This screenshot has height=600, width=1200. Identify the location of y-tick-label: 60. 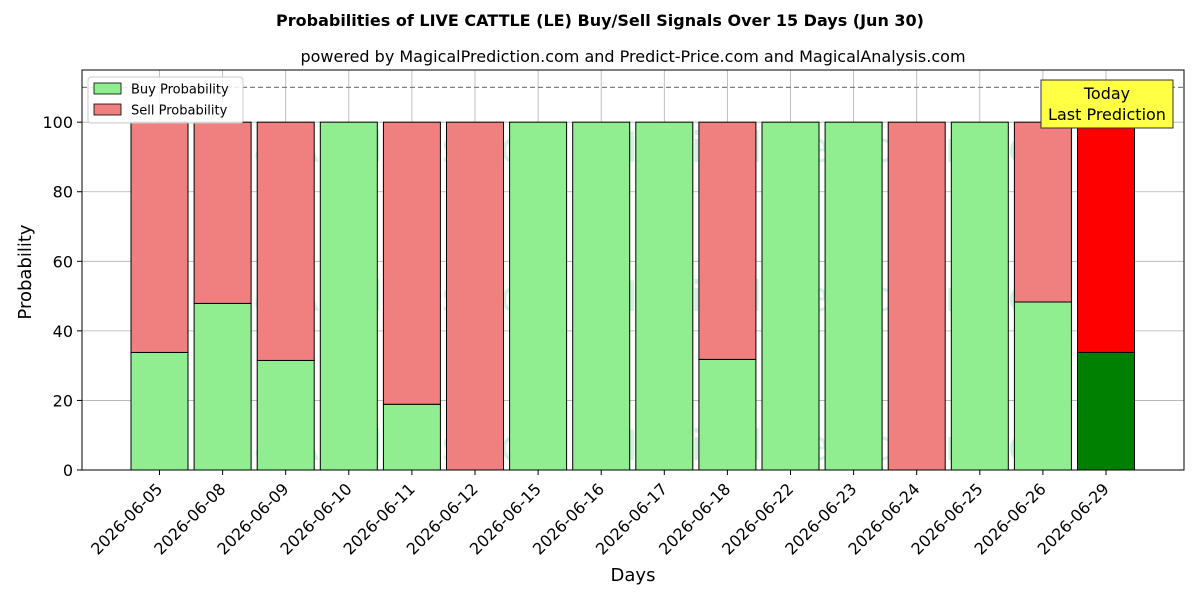
(63, 261).